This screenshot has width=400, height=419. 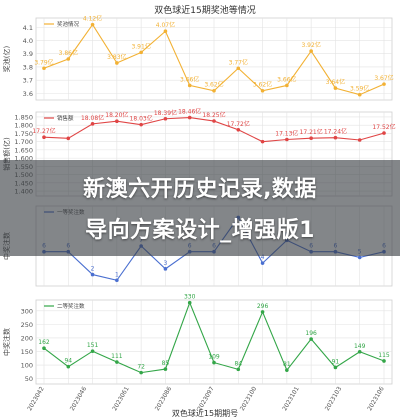 What do you see at coordinates (249, 398) in the screenshot?
I see `x-tick-label: 2023100` at bounding box center [249, 398].